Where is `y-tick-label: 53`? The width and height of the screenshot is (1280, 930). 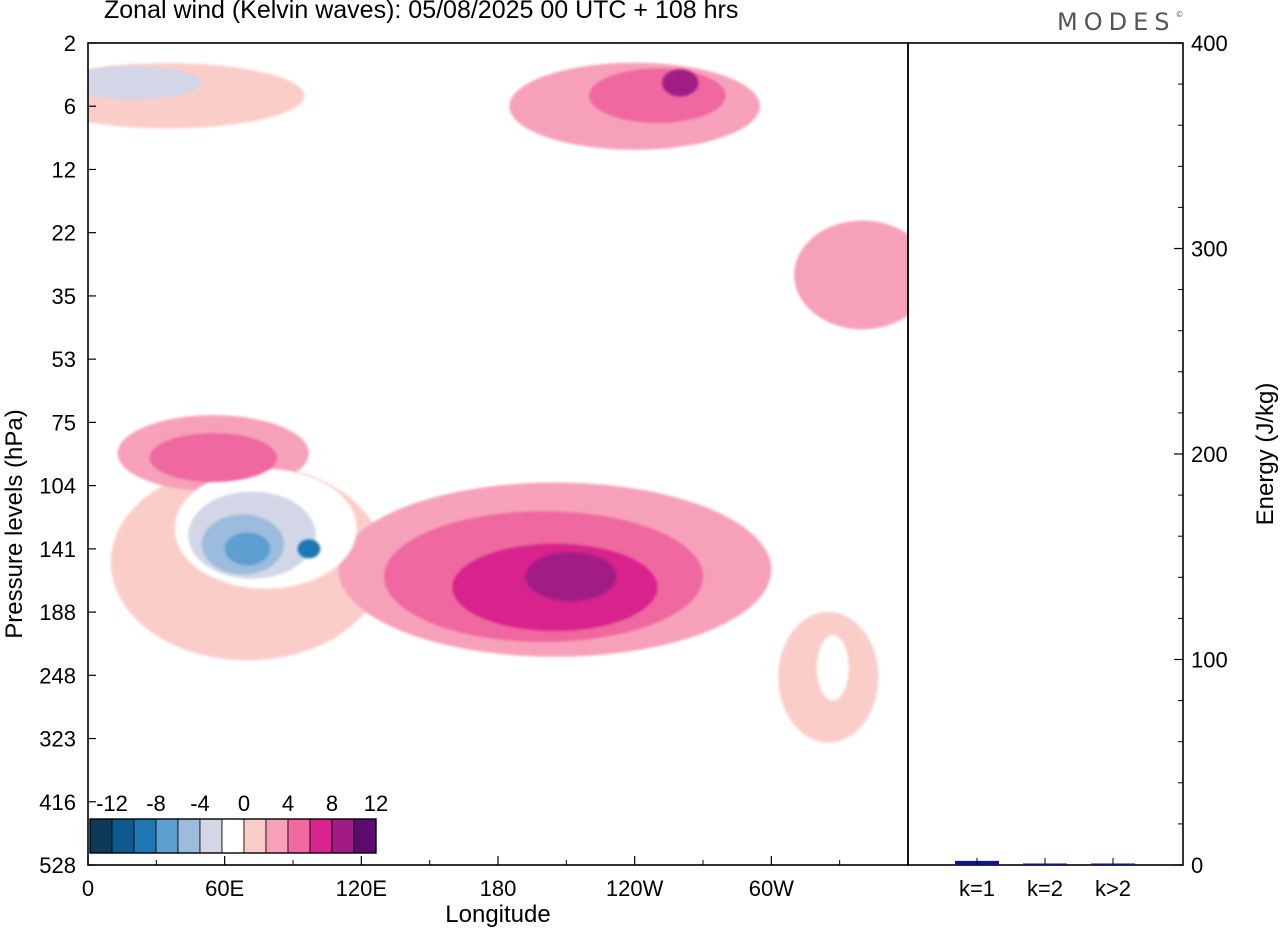 y-tick-label: 53 is located at coordinates (64, 359).